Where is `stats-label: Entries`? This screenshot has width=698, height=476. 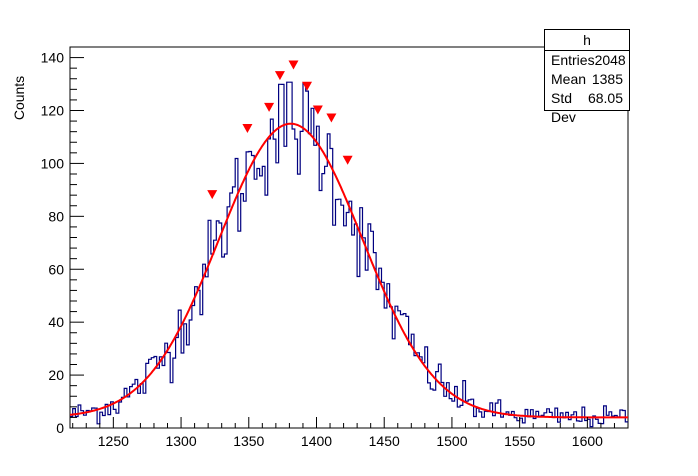
stats-label: Entries is located at coordinates (573, 60).